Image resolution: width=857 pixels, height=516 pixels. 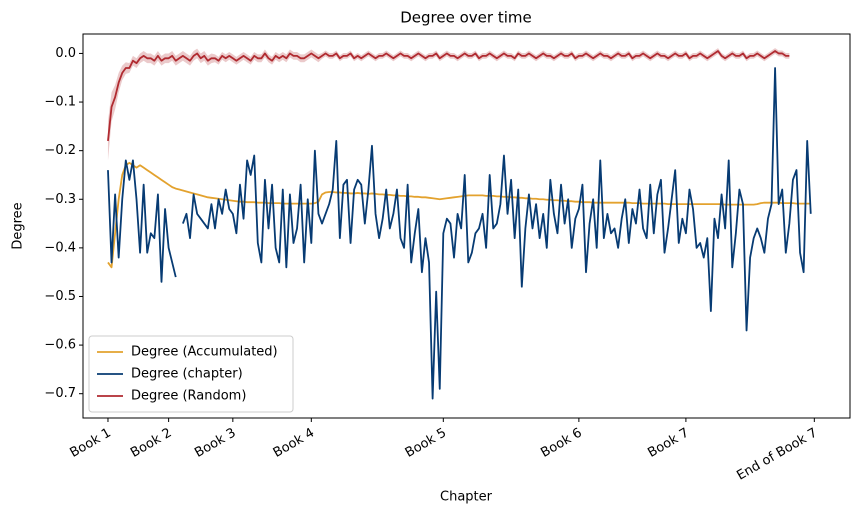 I want to click on y-tick-label: −0.6, so click(x=60, y=345).